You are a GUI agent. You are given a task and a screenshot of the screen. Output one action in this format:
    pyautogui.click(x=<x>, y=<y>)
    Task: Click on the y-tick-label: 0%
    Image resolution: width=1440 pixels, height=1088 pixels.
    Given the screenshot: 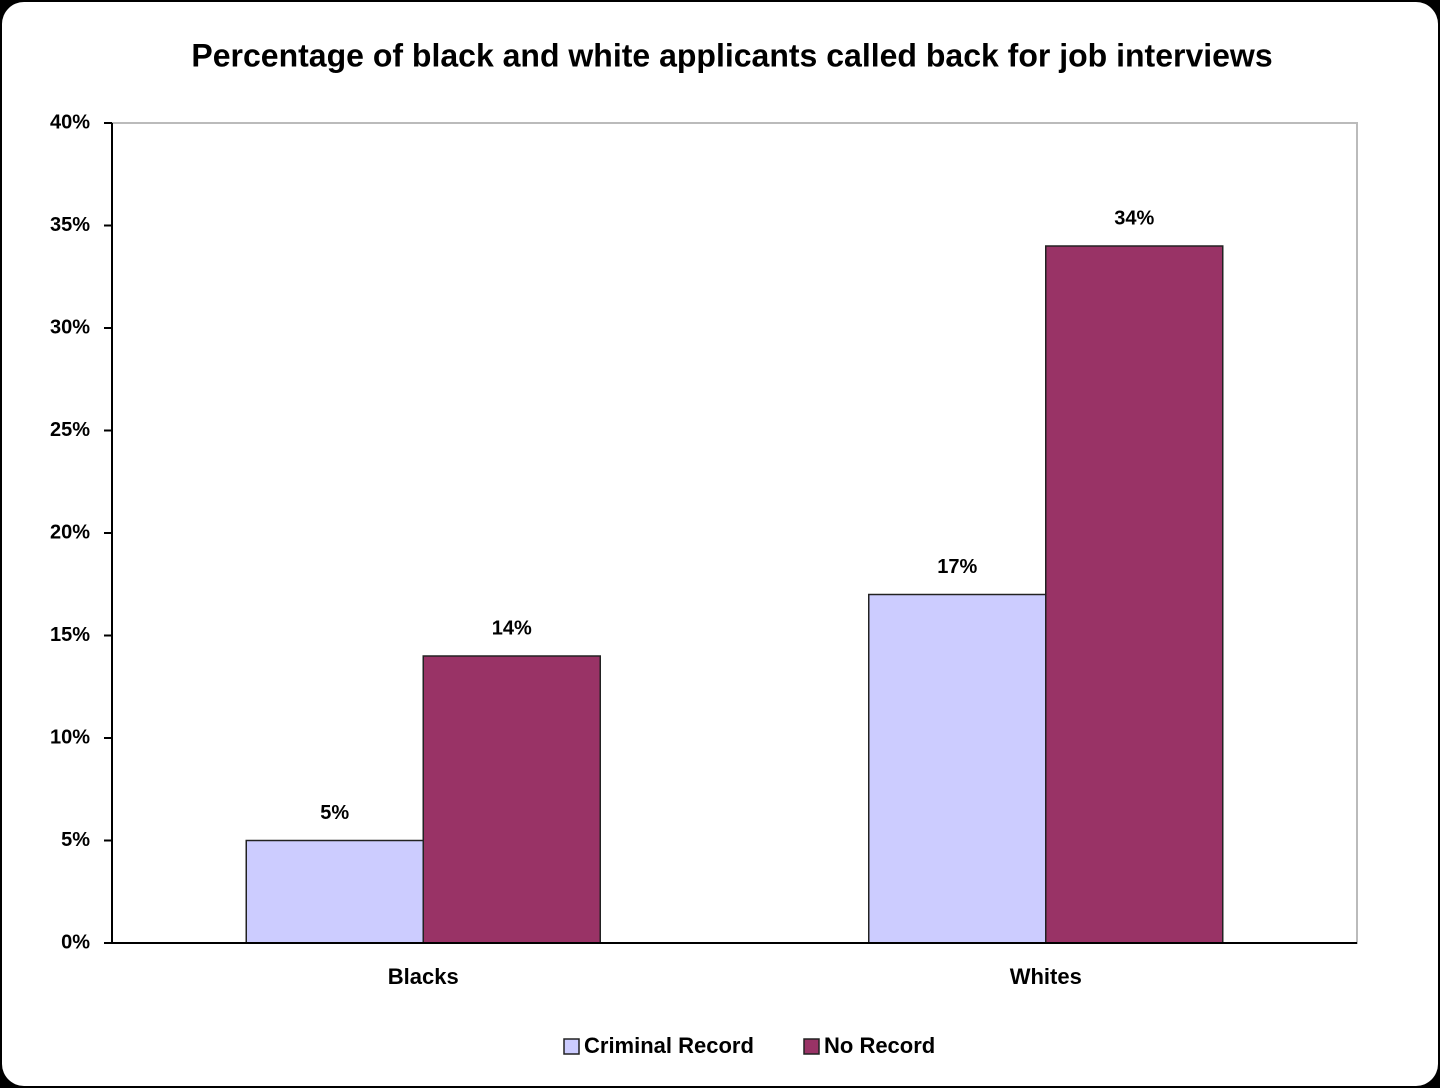 What is the action you would take?
    pyautogui.click(x=75, y=942)
    